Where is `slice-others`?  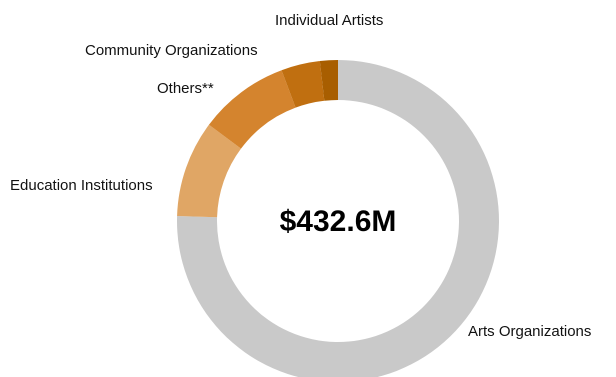
slice-others is located at coordinates (252, 109).